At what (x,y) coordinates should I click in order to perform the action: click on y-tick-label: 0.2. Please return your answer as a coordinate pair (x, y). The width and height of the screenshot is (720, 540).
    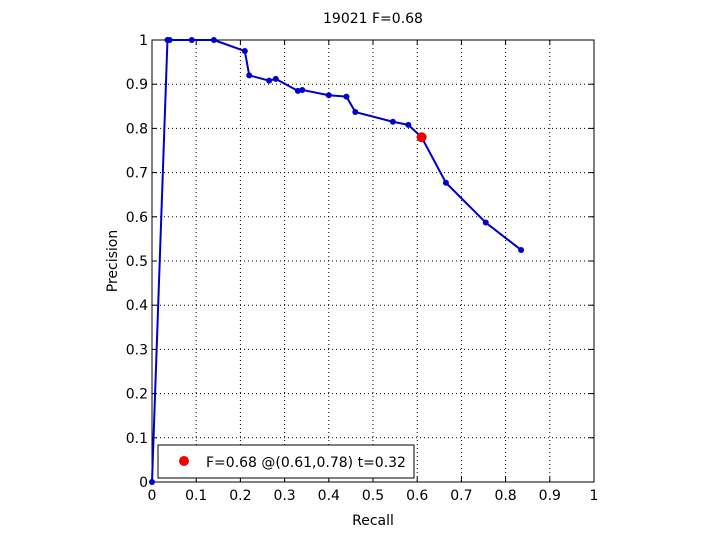
    Looking at the image, I should click on (137, 395).